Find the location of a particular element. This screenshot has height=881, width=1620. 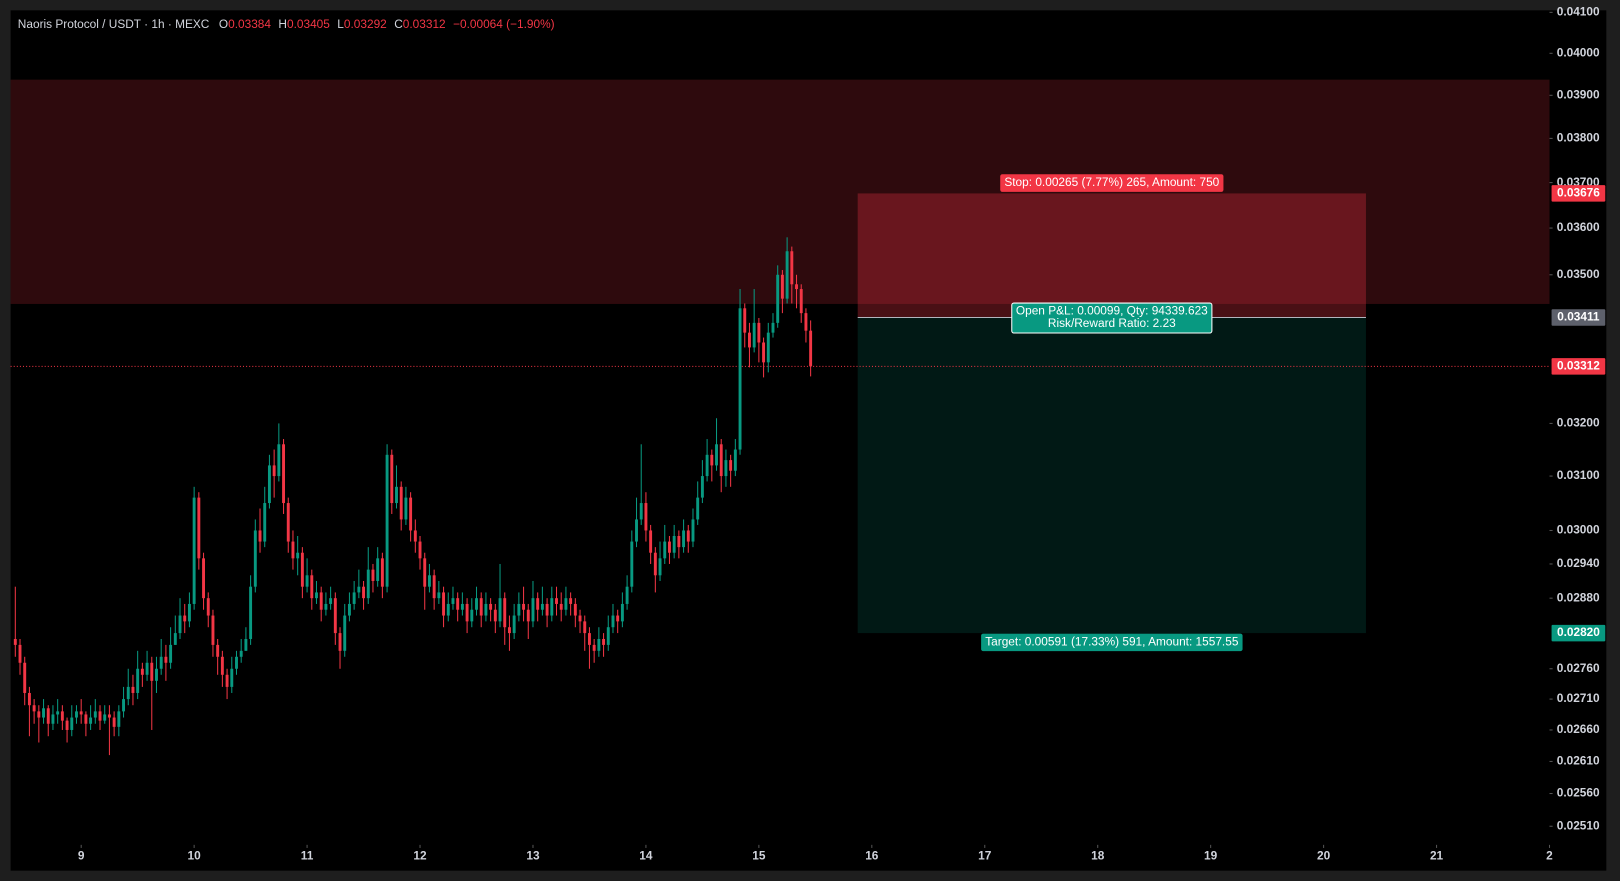

x-tick-label: 19 is located at coordinates (1211, 855).